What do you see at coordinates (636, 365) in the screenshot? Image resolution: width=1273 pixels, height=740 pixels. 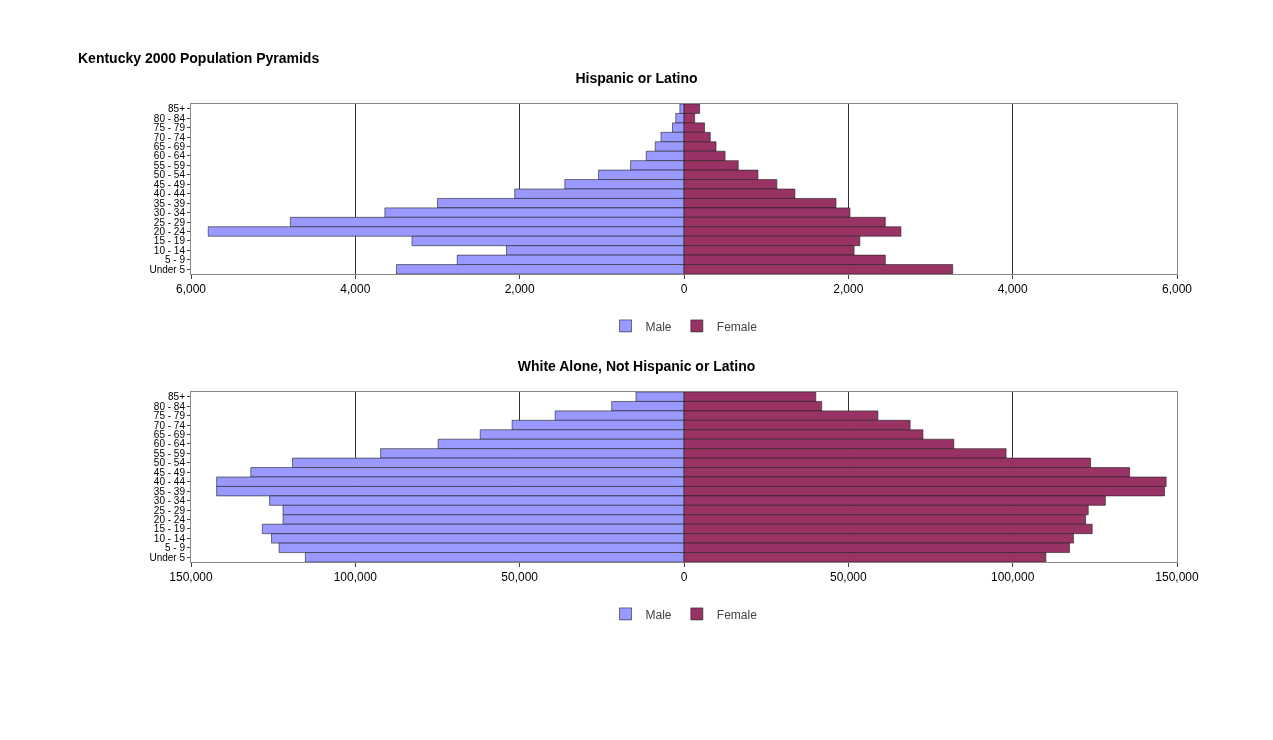 I see `chart-title: White Alone, Not Hispanic or Latino` at bounding box center [636, 365].